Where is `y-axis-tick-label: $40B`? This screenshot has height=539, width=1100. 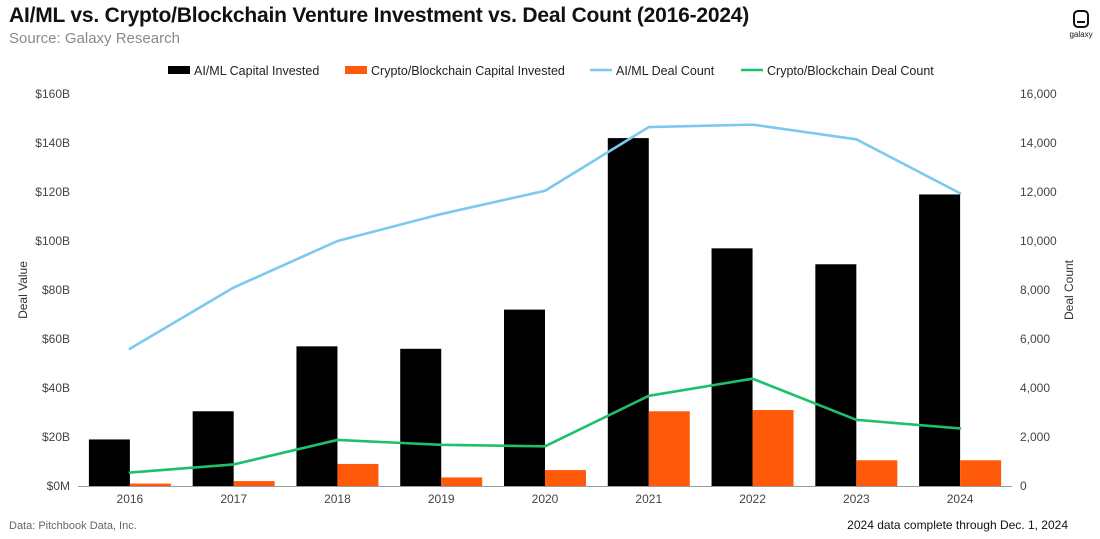
y-axis-tick-label: $40B is located at coordinates (56, 388).